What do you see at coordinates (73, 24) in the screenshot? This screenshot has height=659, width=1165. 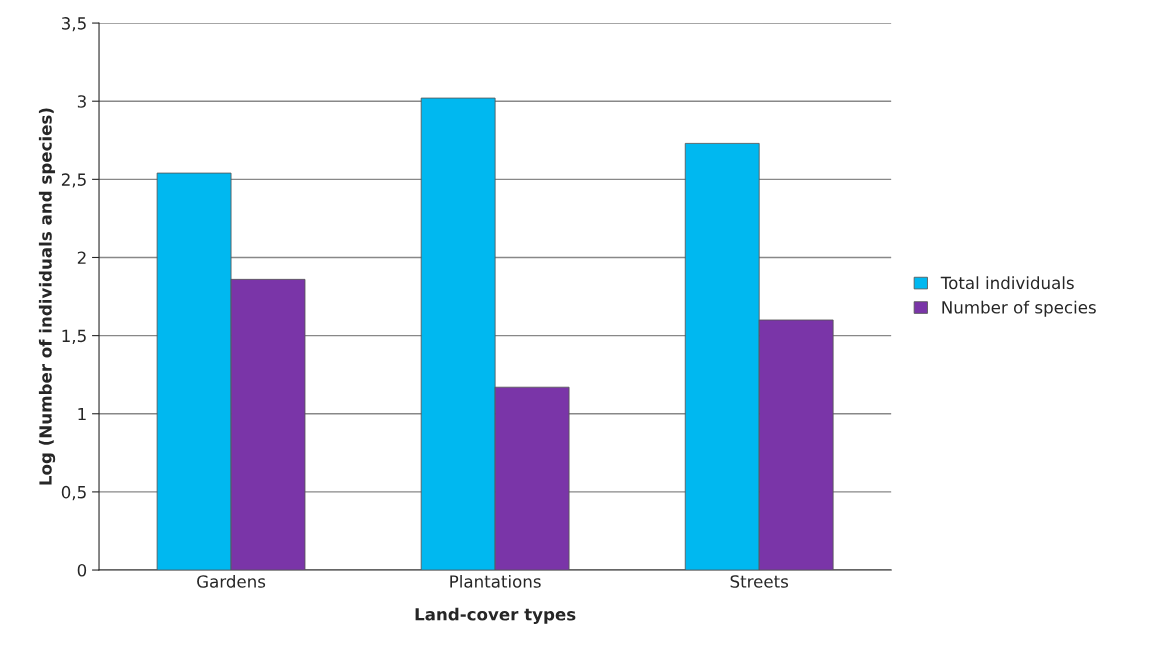 I see `y-tick-label: 3,5` at bounding box center [73, 24].